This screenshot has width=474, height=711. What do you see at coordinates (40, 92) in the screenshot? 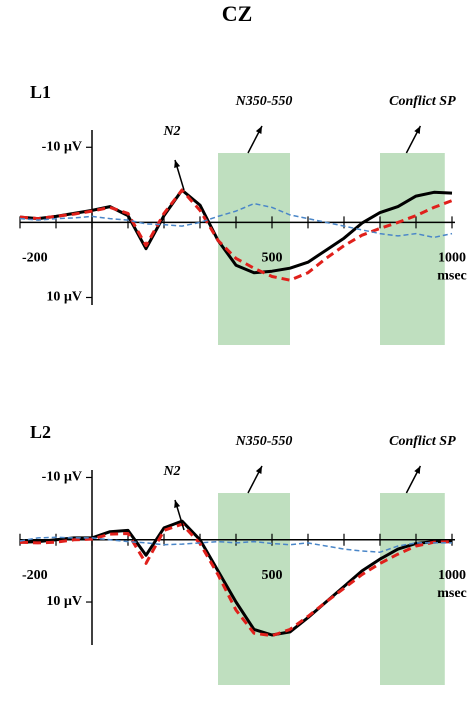
I see `panel-title: L1` at bounding box center [40, 92].